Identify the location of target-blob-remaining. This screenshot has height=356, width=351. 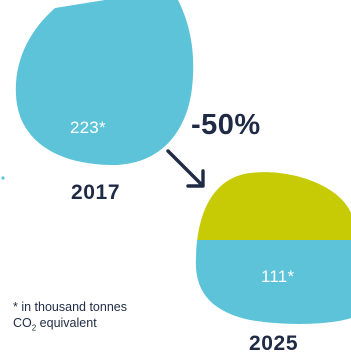
(273, 282).